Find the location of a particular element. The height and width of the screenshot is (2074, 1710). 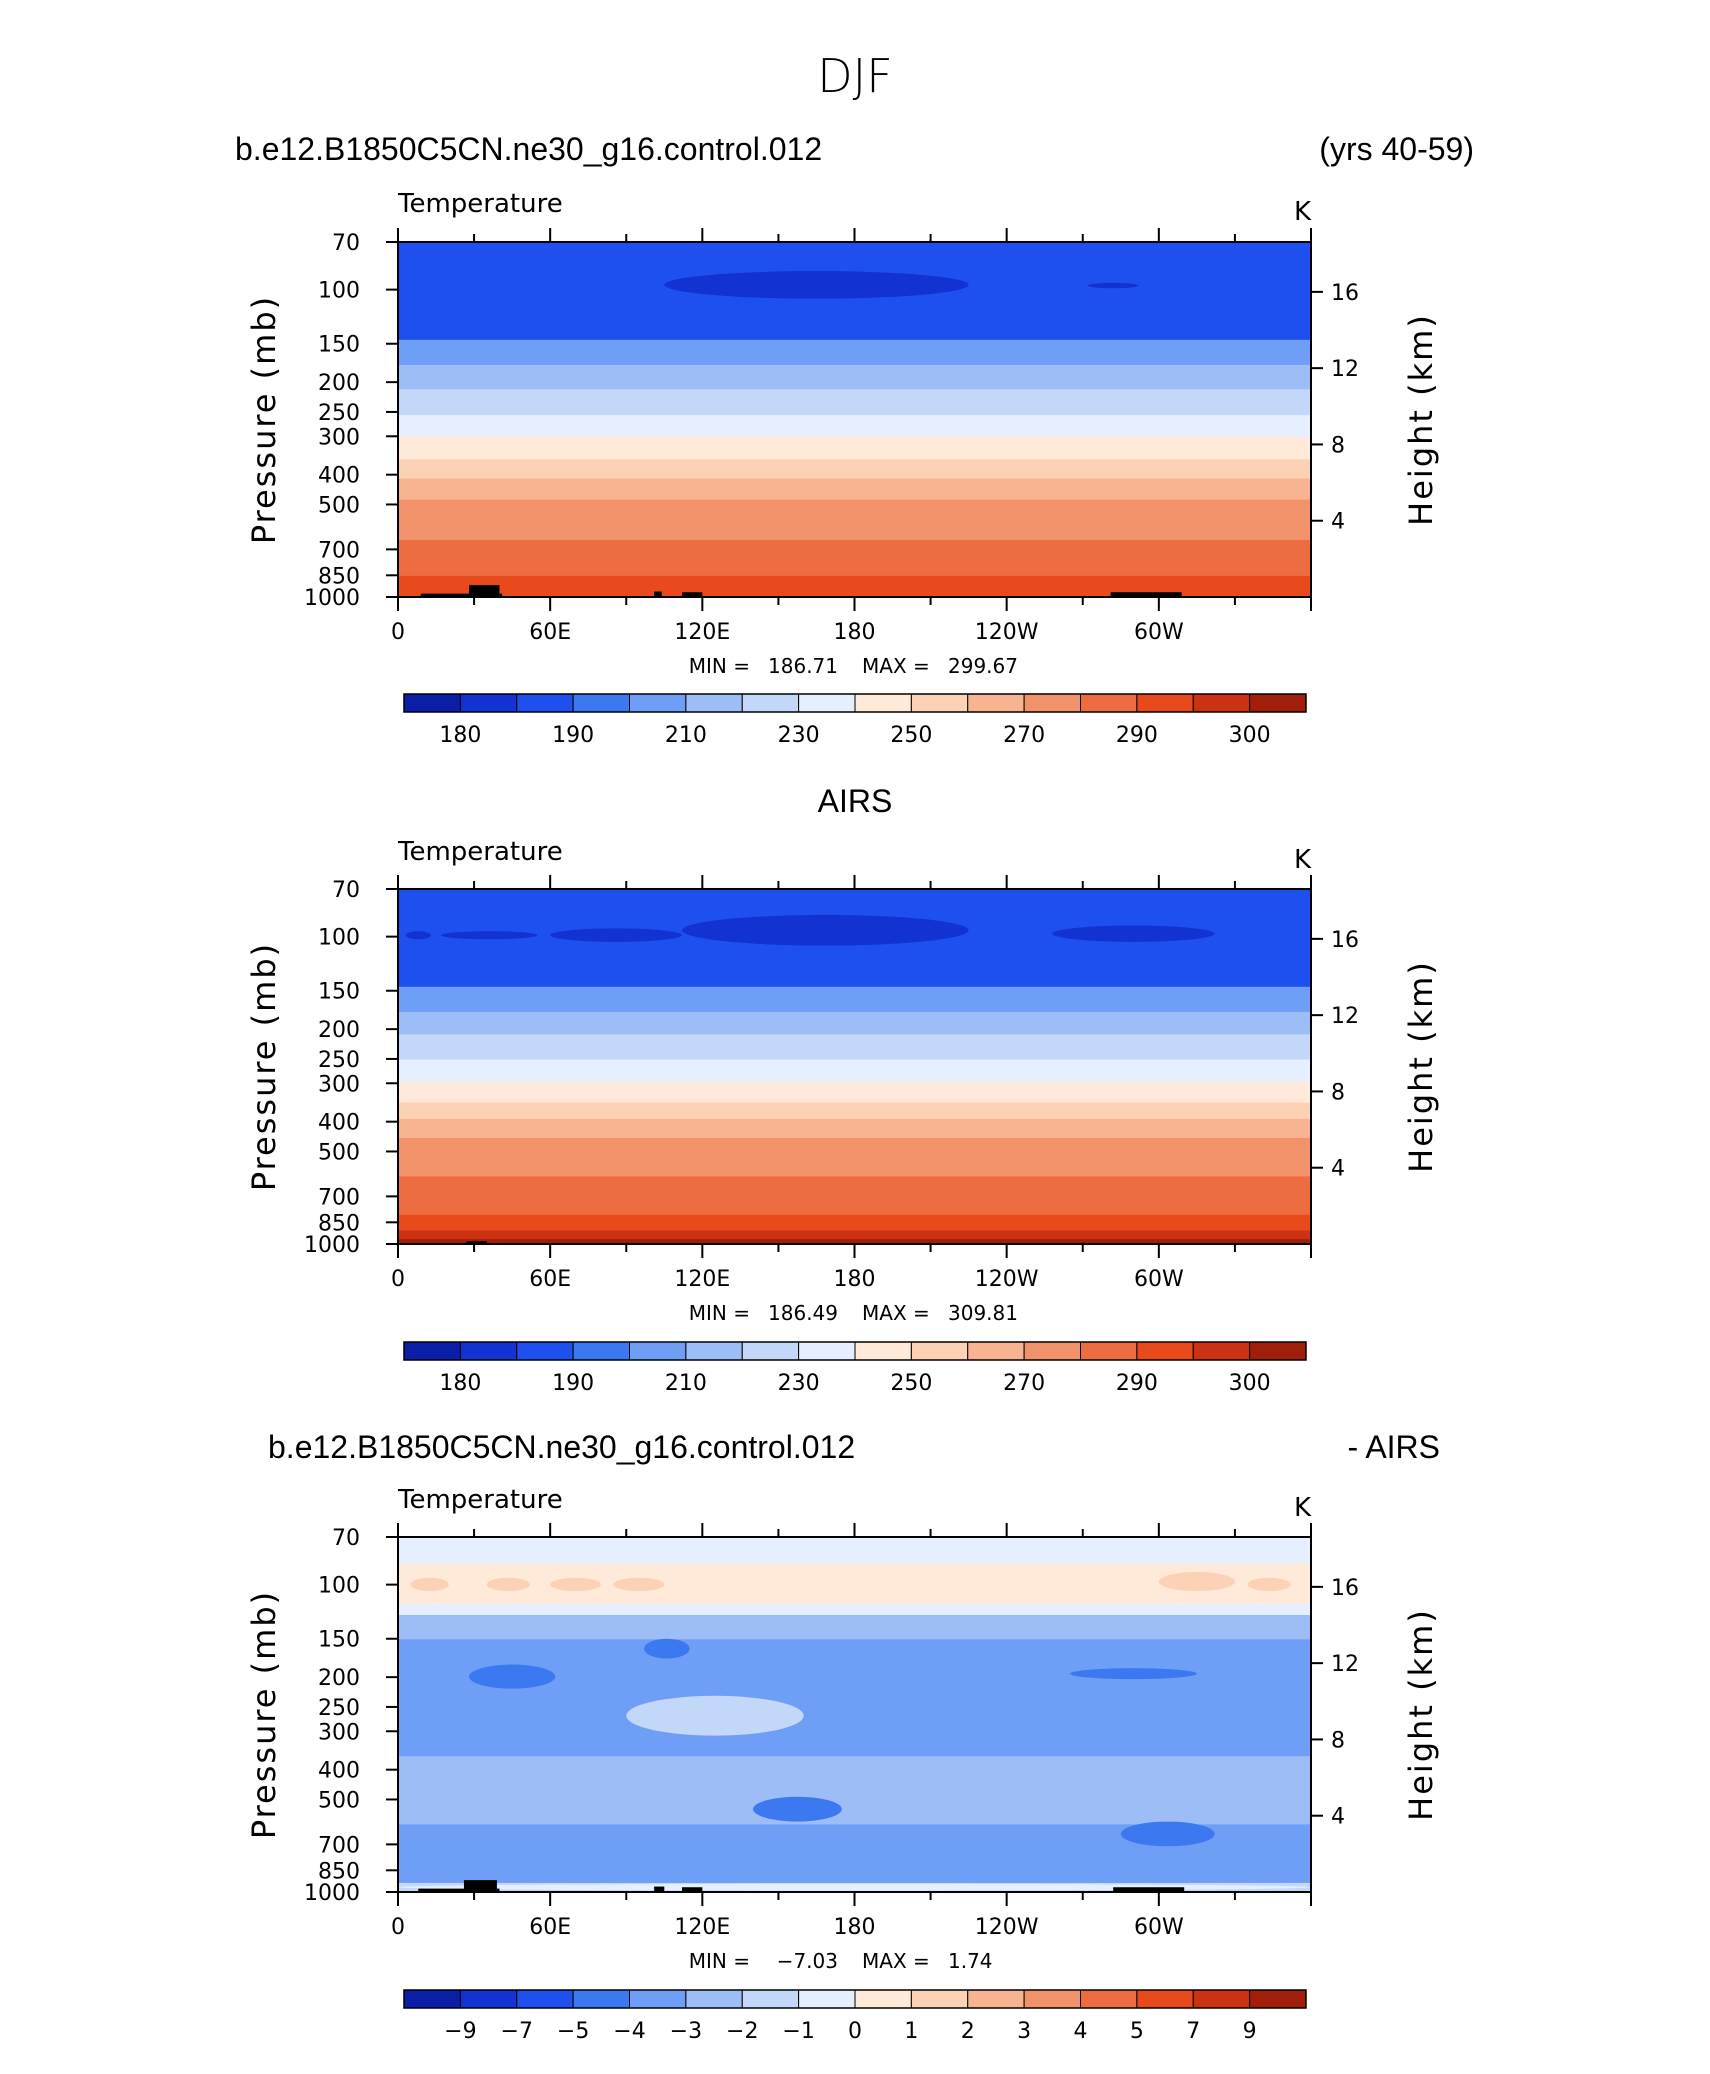

colorbar-label: 7 is located at coordinates (1193, 2031).